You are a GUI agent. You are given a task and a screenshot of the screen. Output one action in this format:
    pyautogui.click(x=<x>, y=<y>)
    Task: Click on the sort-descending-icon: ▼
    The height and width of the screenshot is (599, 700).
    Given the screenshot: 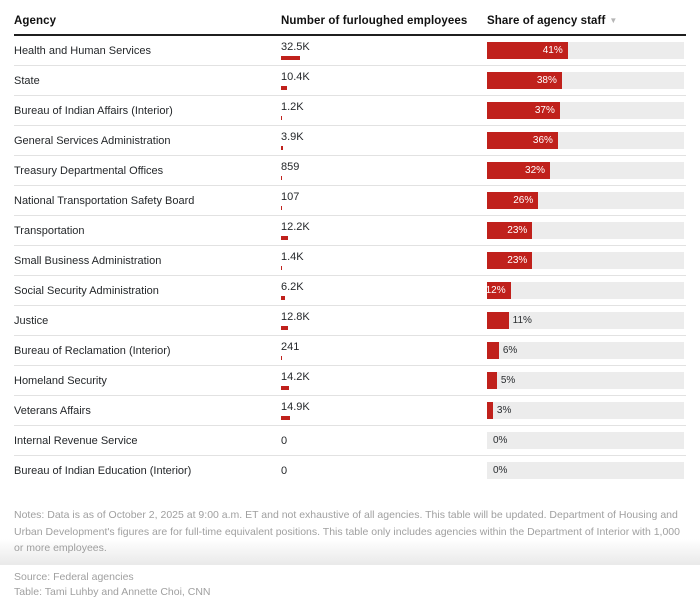 What is the action you would take?
    pyautogui.click(x=613, y=20)
    